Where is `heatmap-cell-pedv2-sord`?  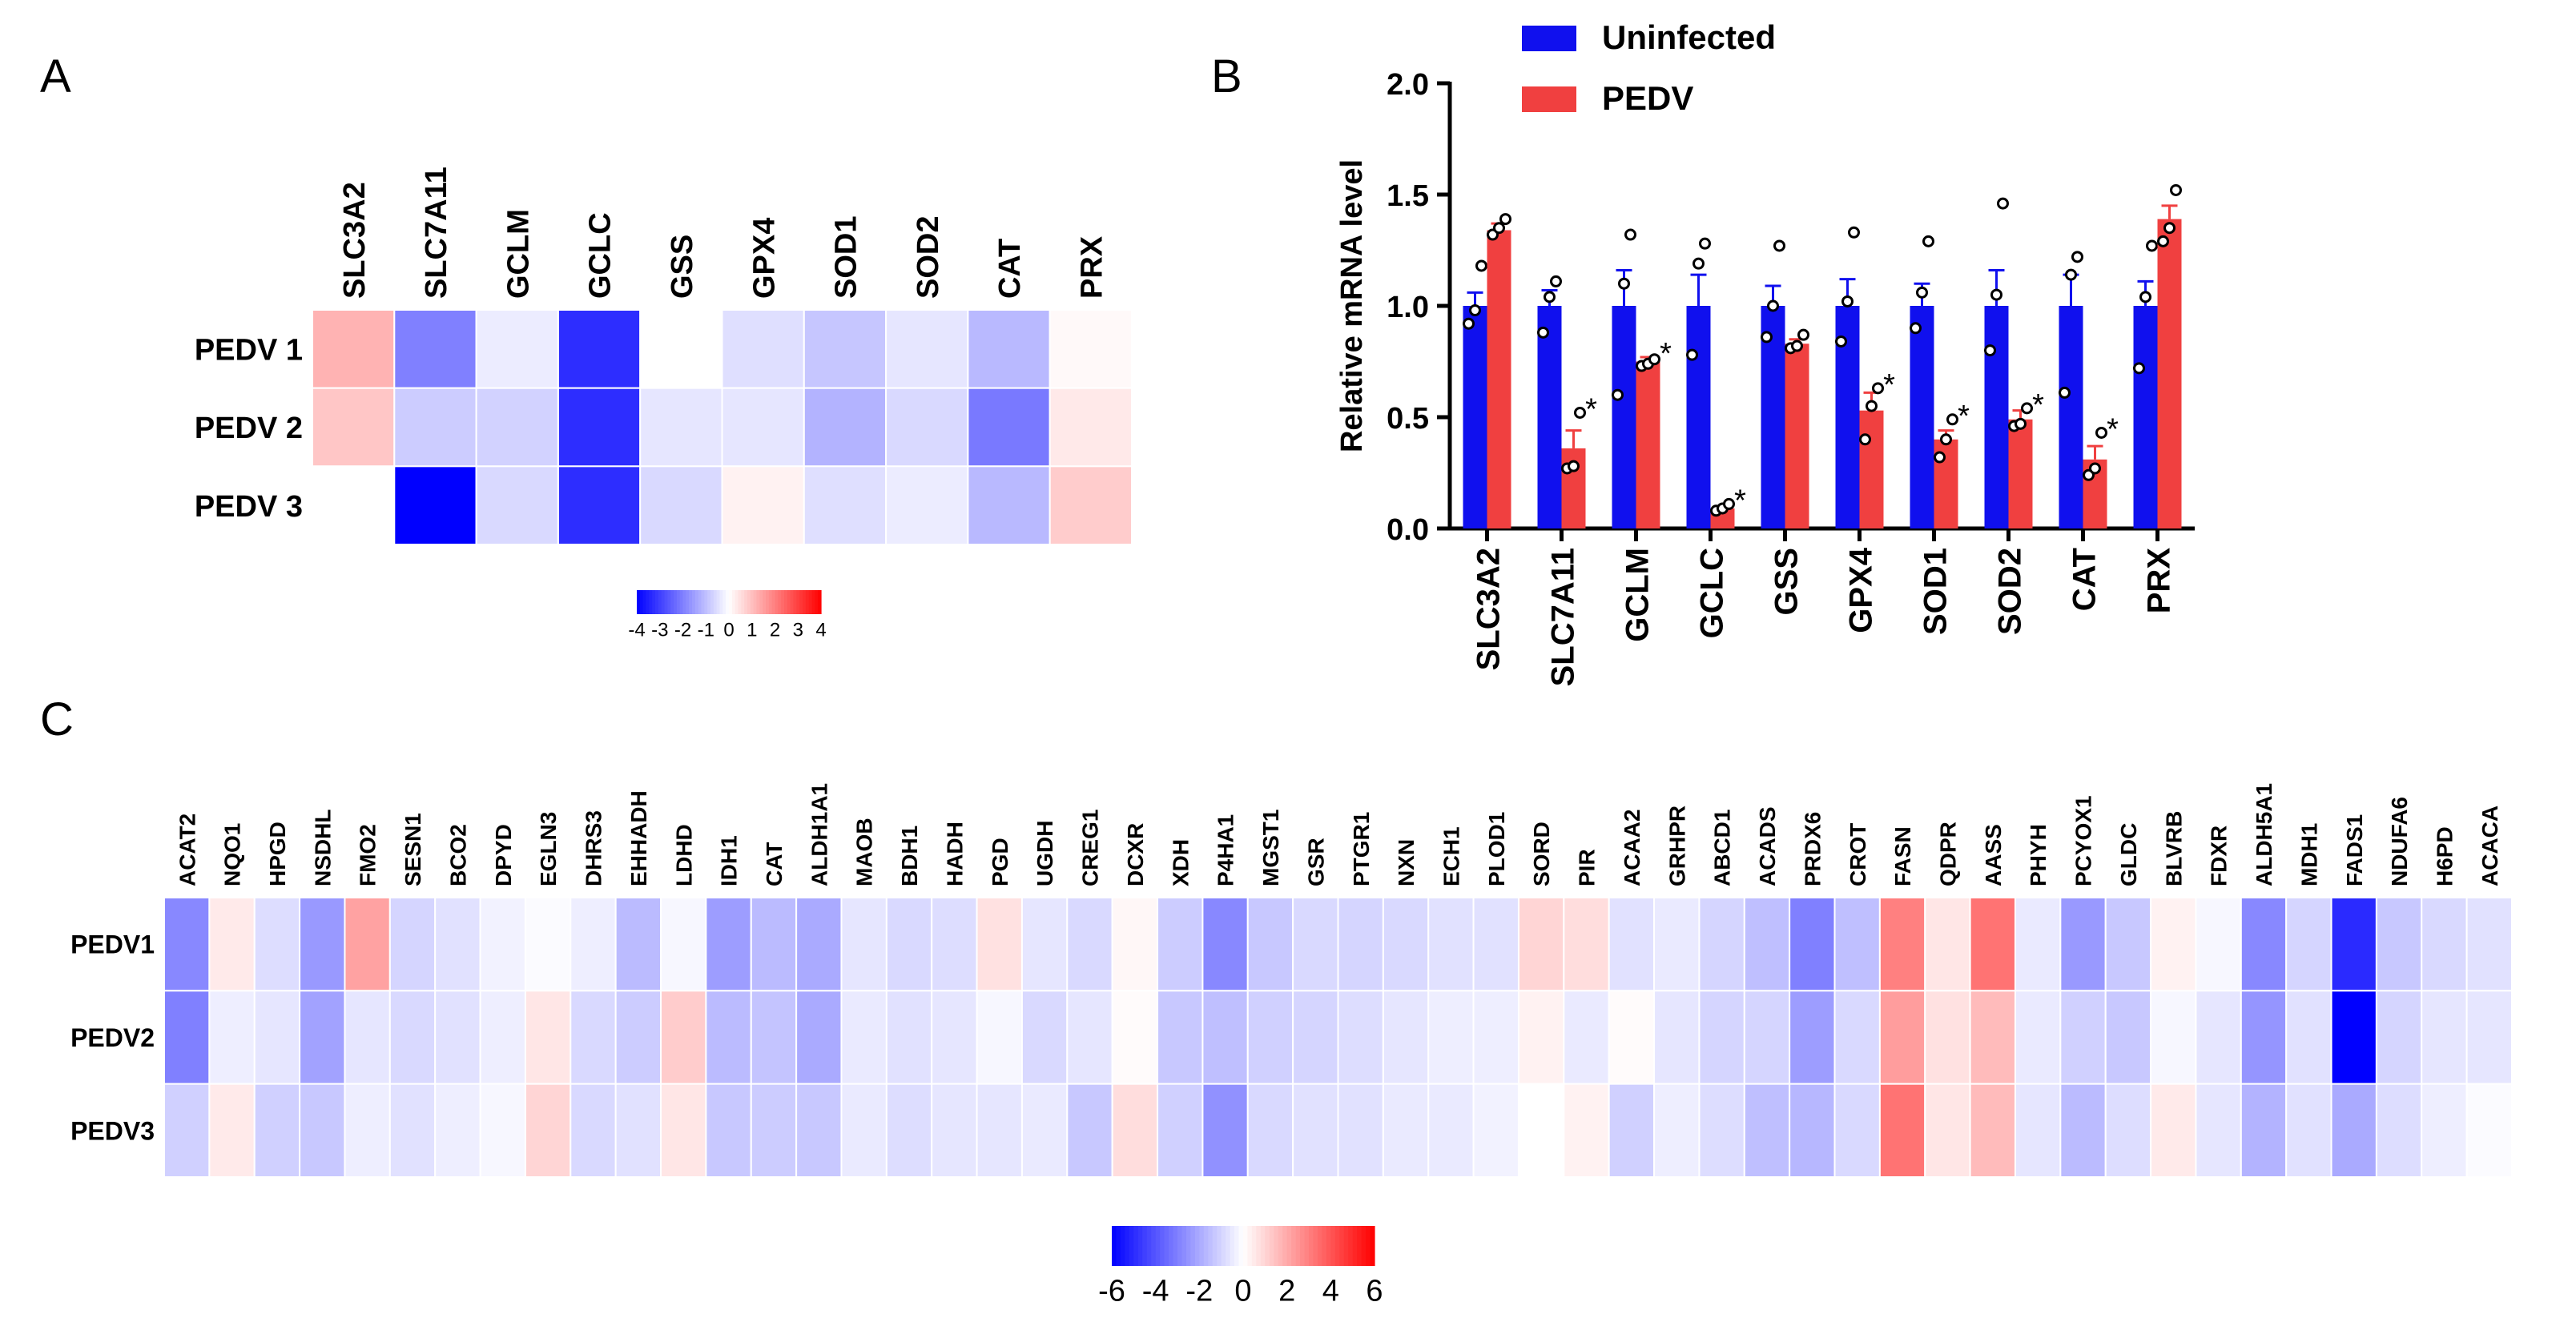 heatmap-cell-pedv2-sord is located at coordinates (1541, 1037).